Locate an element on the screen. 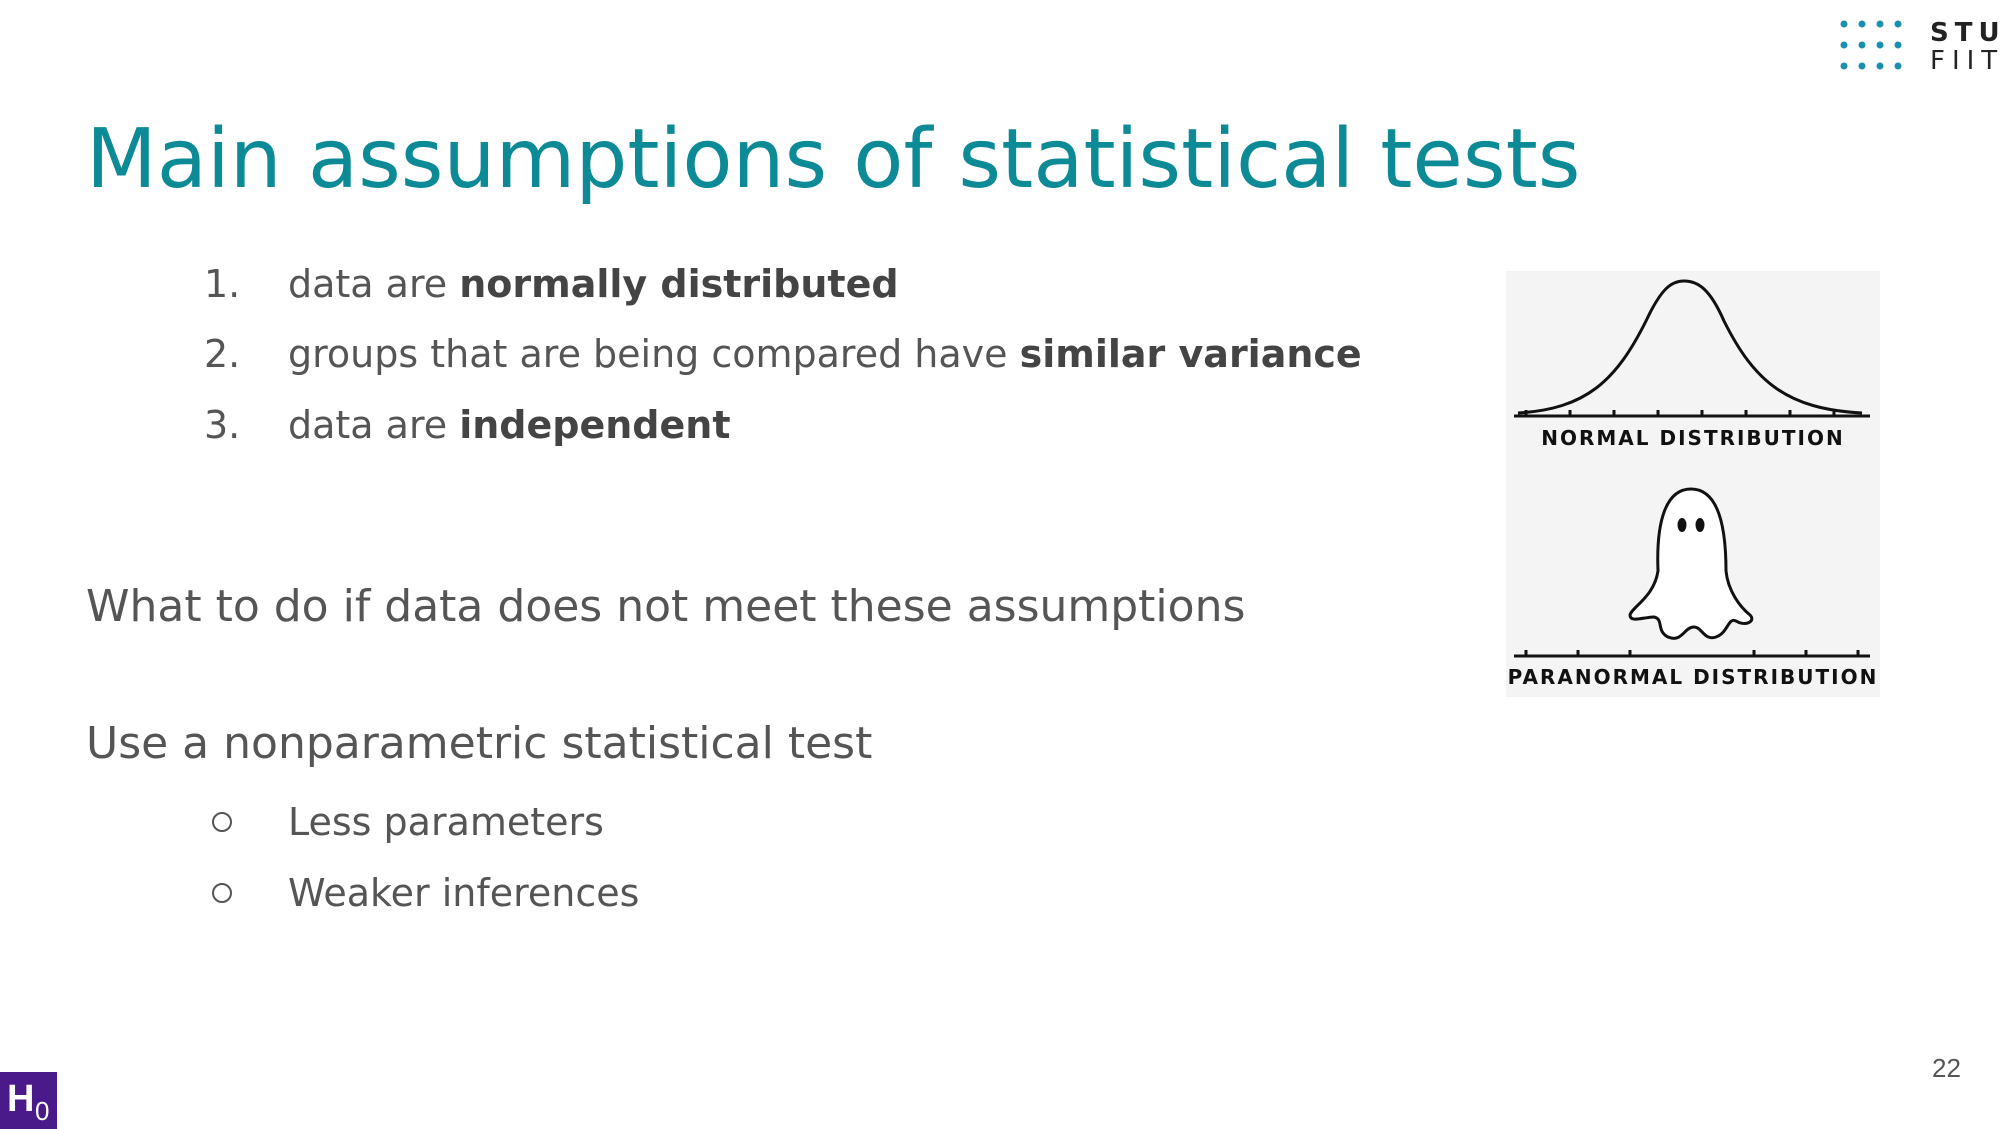 Image resolution: width=2000 pixels, height=1129 pixels. paranormal-axis-ticks is located at coordinates (1692, 653).